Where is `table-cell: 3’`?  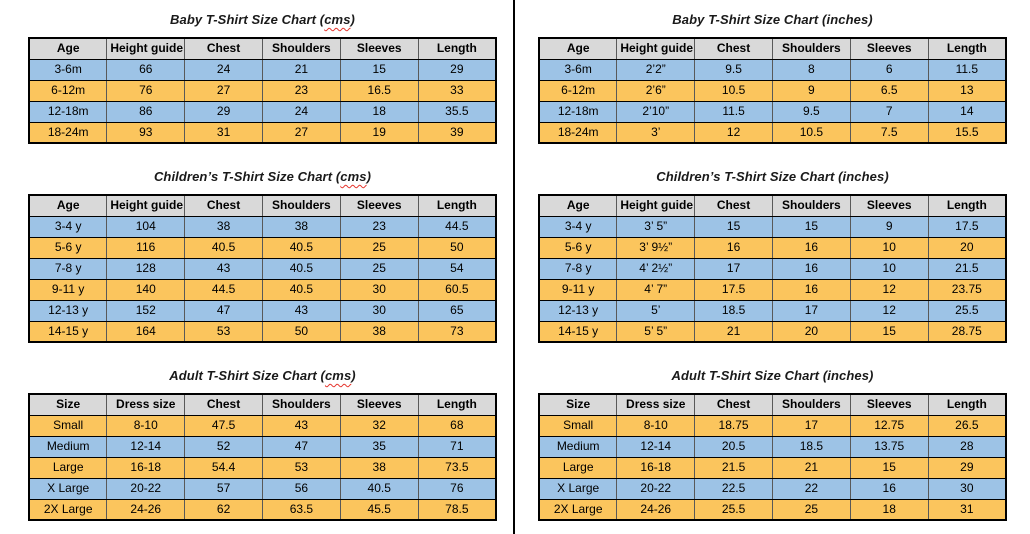 table-cell: 3’ is located at coordinates (656, 132).